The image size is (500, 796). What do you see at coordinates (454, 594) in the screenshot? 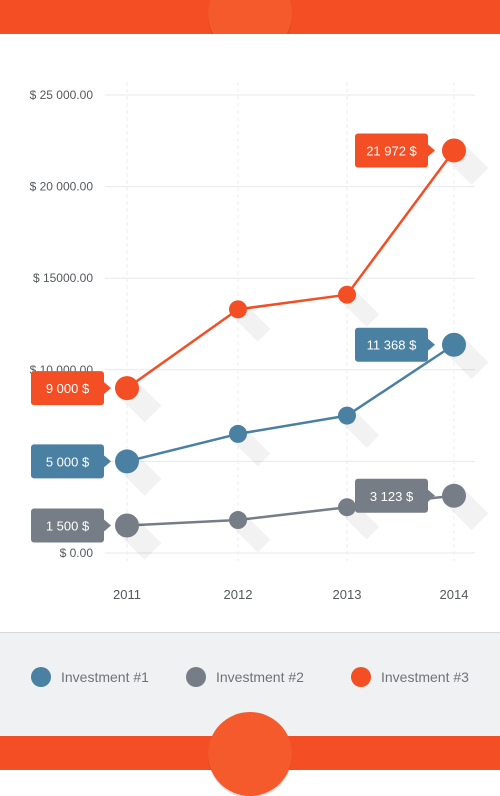
I see `x-tick-label: 2014` at bounding box center [454, 594].